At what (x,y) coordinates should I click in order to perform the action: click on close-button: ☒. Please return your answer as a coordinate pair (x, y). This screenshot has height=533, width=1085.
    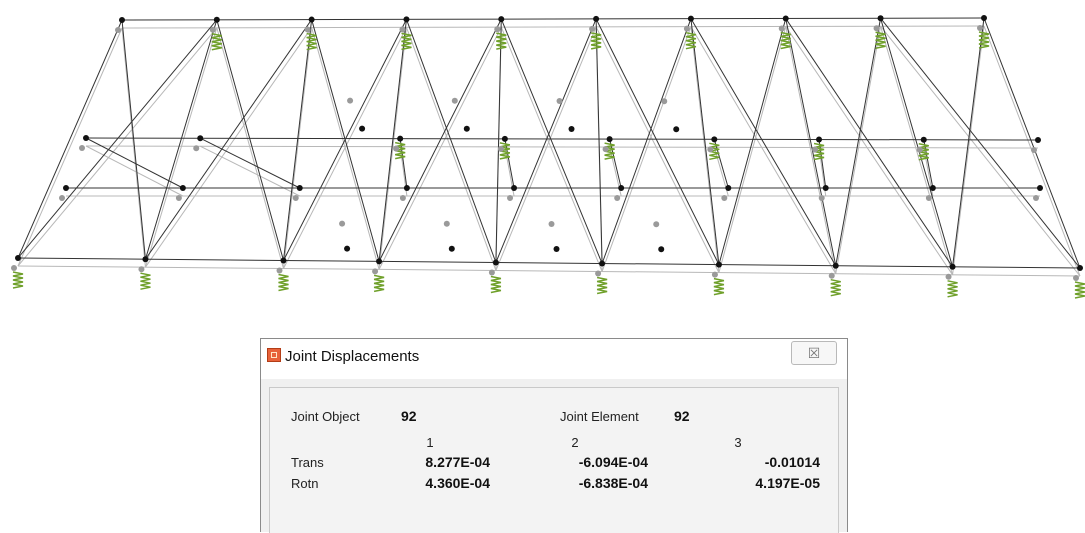
    Looking at the image, I should click on (814, 353).